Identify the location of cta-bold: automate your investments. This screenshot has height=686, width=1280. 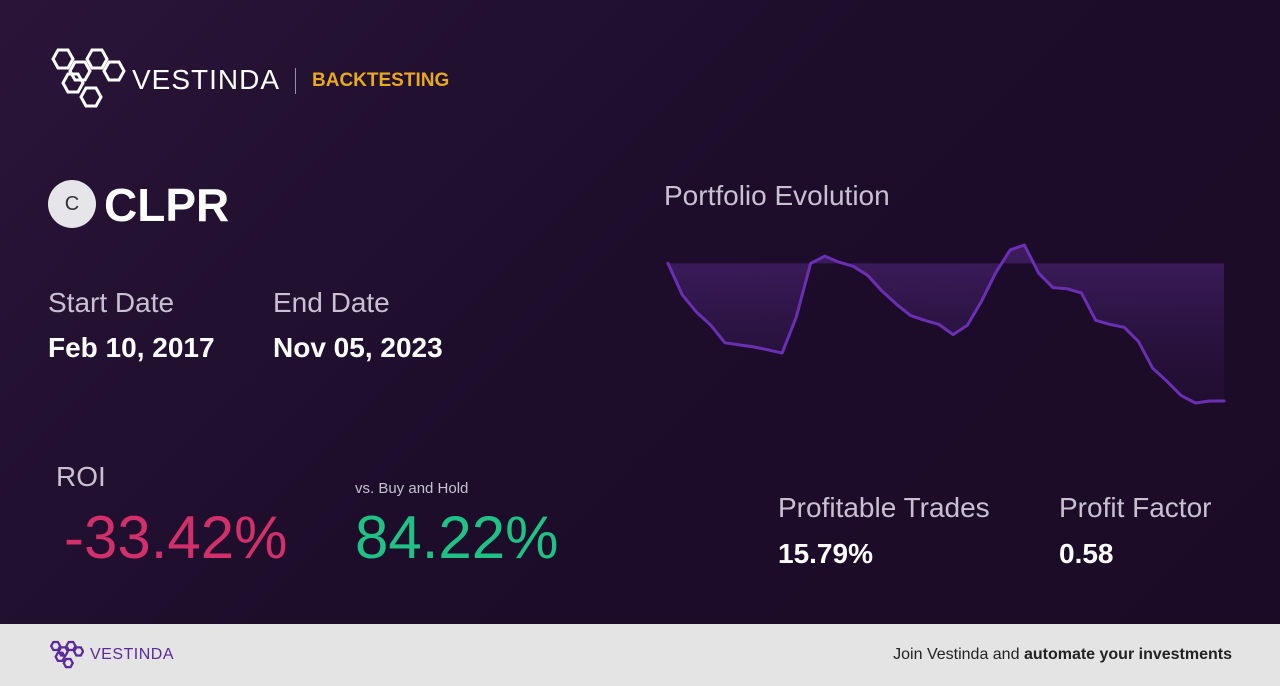
(1127, 654).